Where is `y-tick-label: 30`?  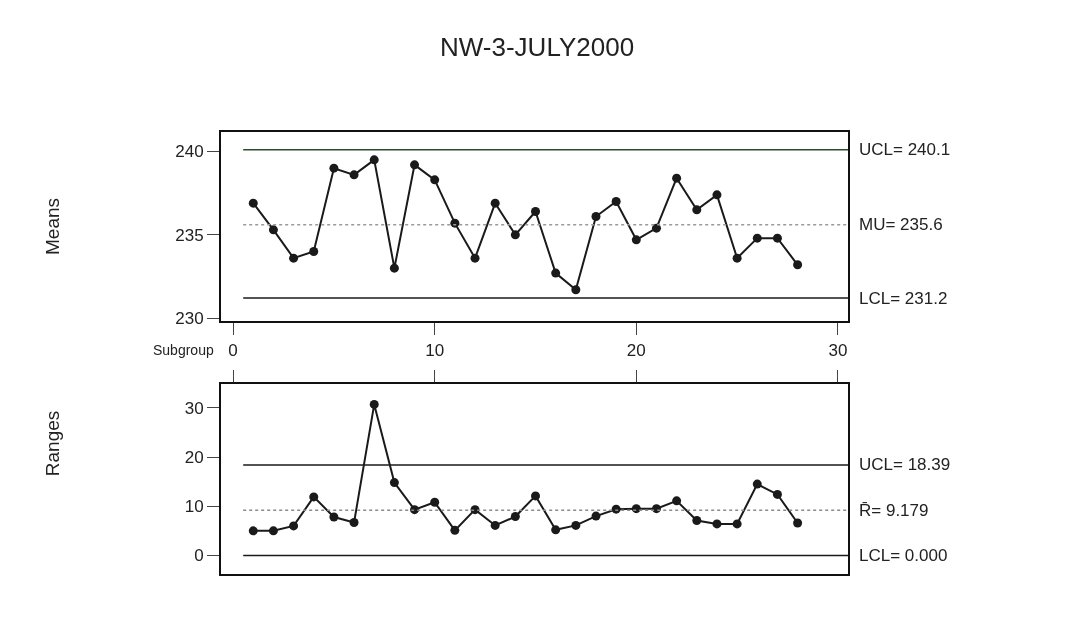 y-tick-label: 30 is located at coordinates (194, 408).